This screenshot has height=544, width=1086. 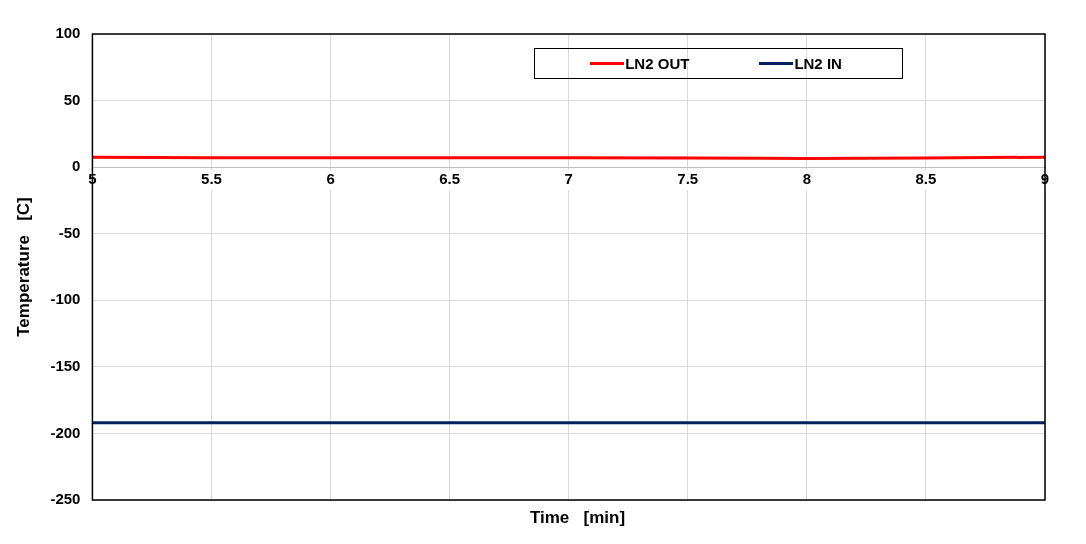 I want to click on x-tick-label: 7, so click(x=568, y=179).